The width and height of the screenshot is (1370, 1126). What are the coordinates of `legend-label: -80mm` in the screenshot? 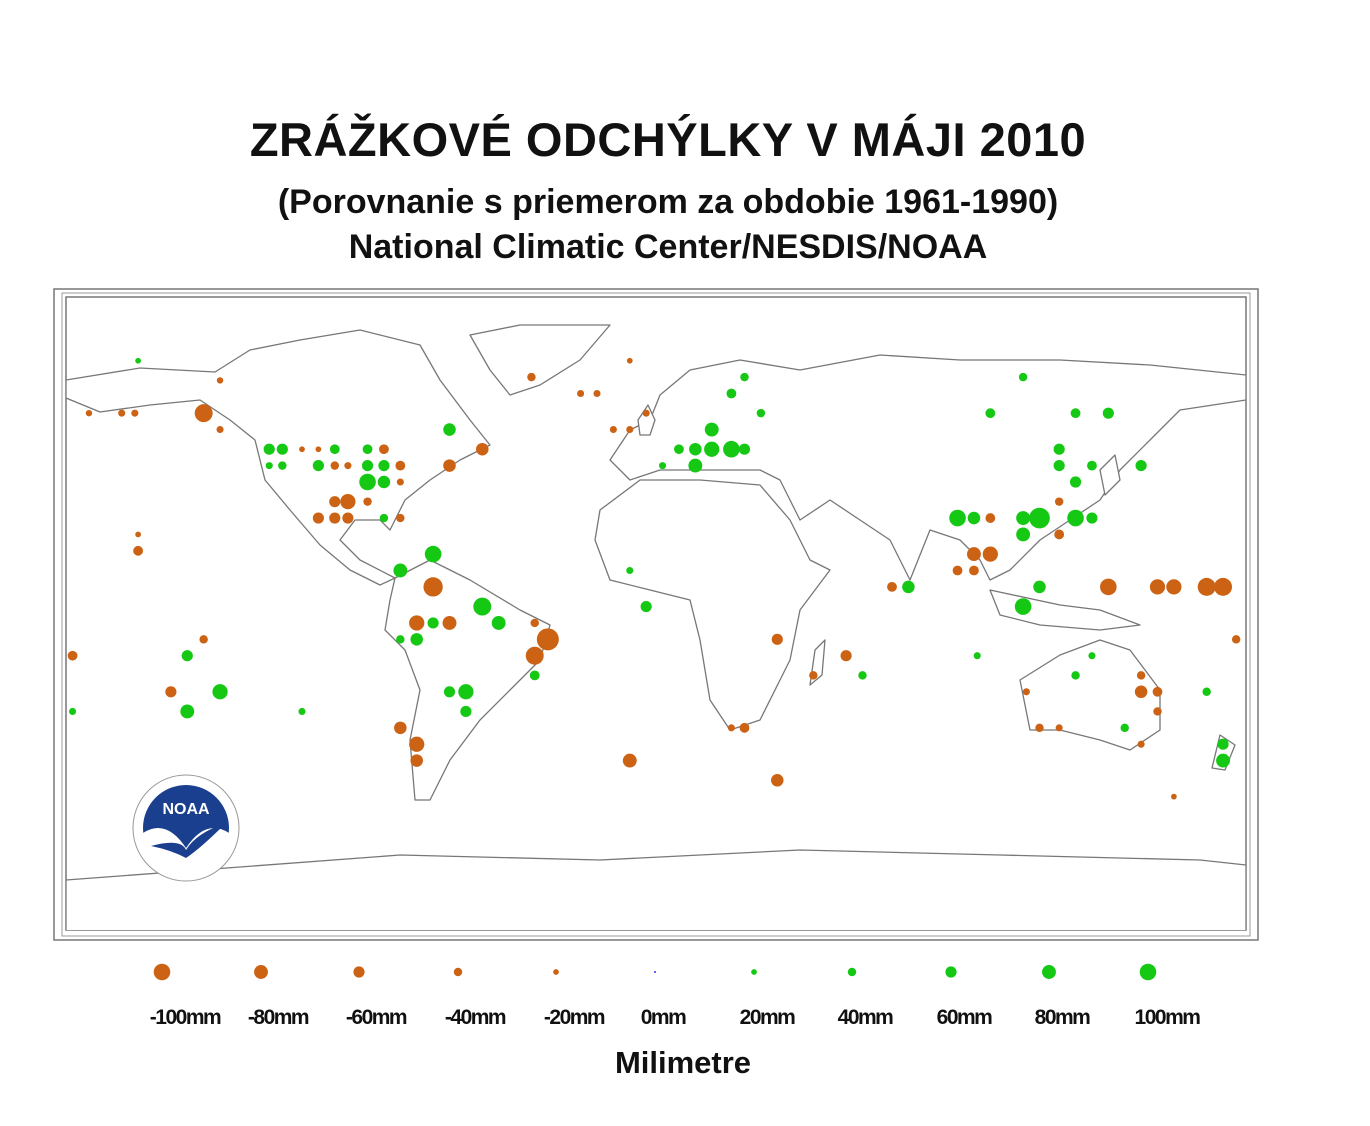 It's located at (278, 1017).